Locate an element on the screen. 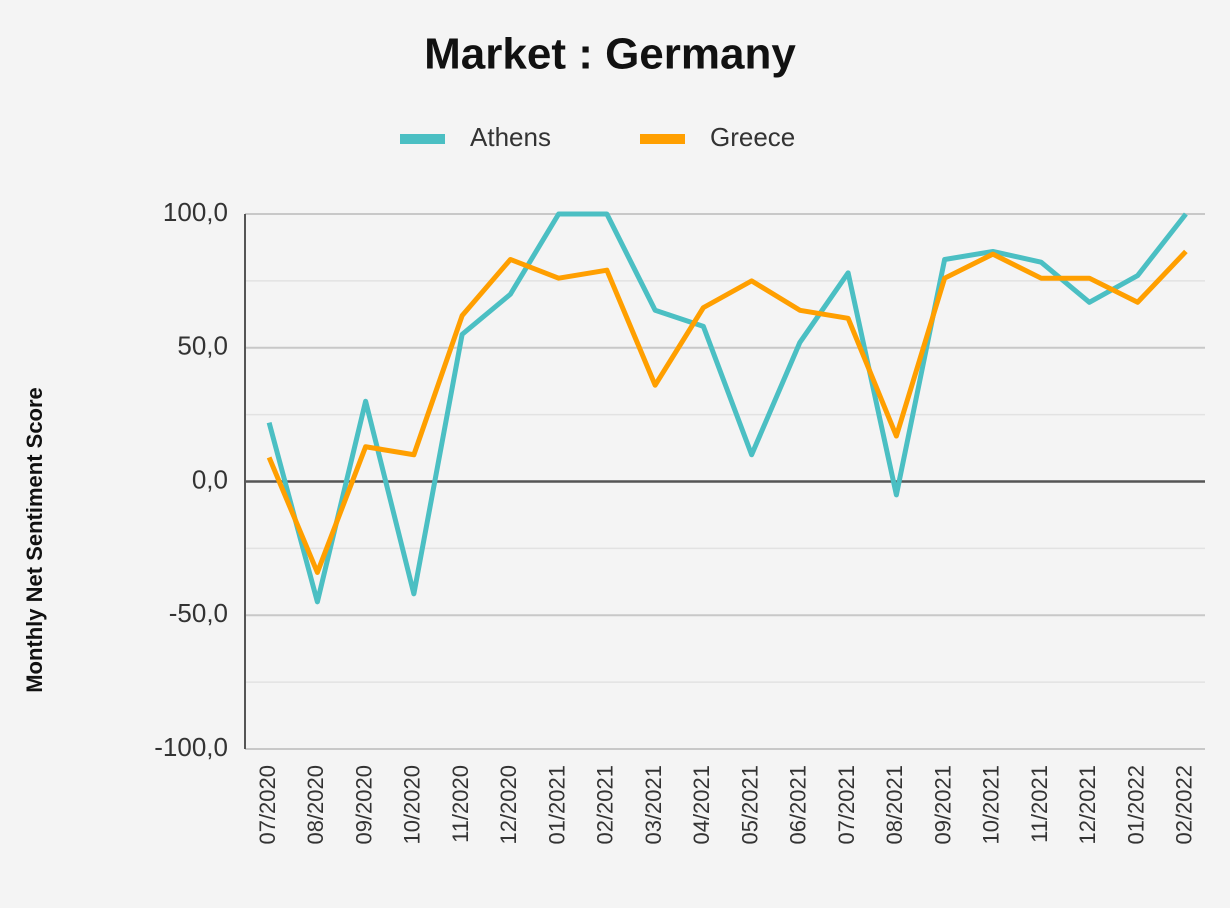 This screenshot has width=1230, height=908. x-tick-label: 08/2021 is located at coordinates (894, 805).